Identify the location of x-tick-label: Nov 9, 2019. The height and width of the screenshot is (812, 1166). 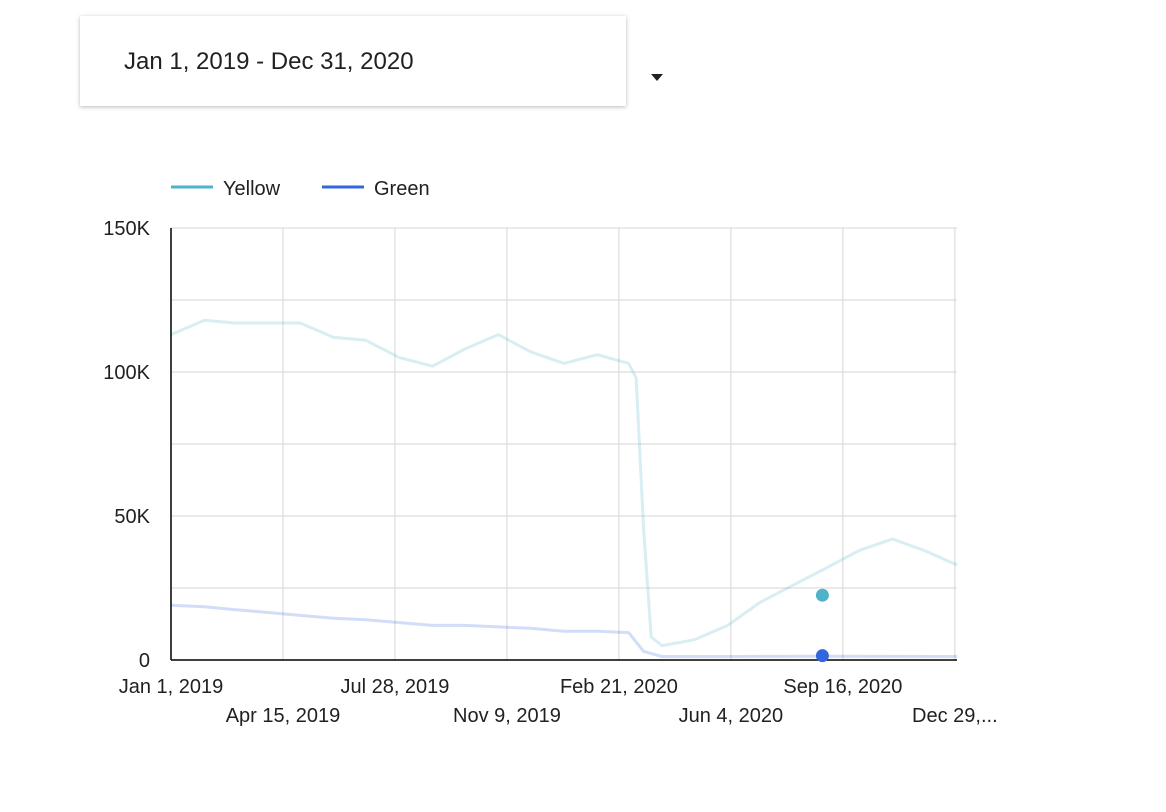
(507, 716).